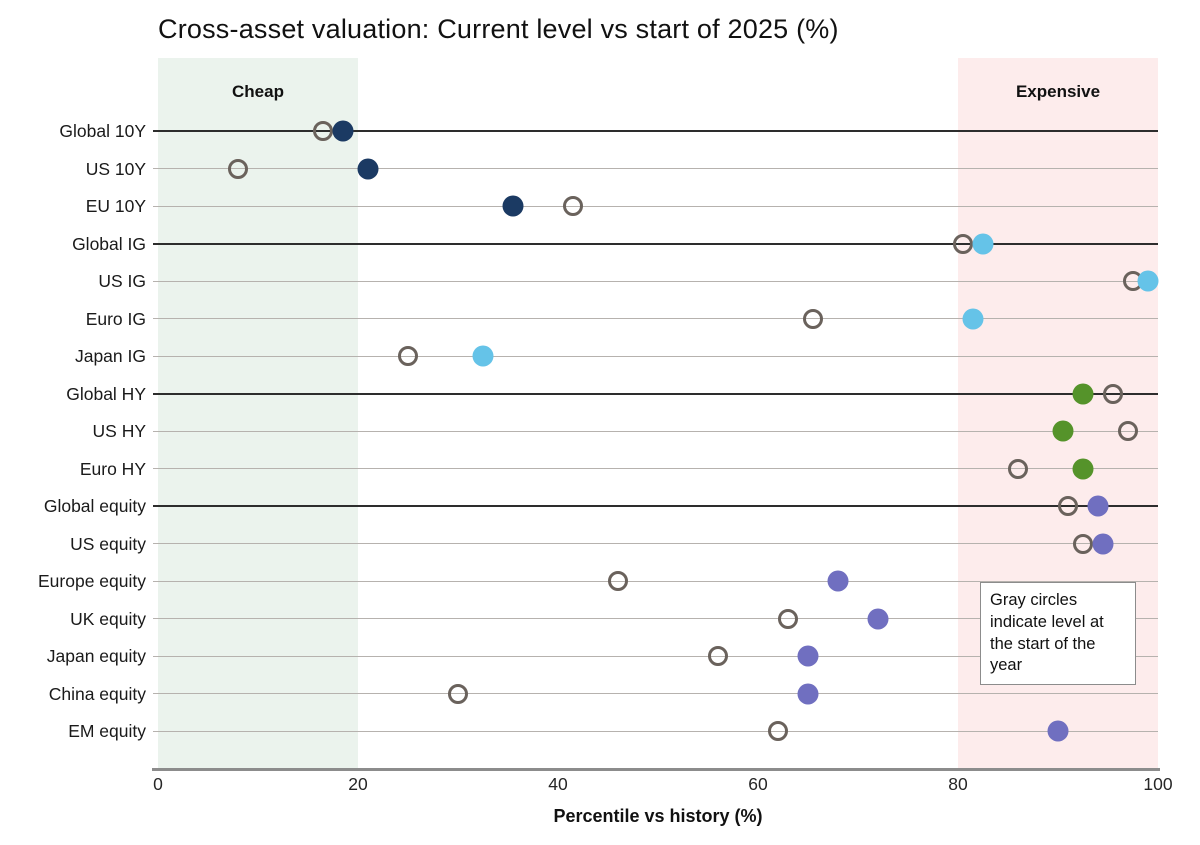  What do you see at coordinates (92, 581) in the screenshot?
I see `row-label: Europe equity` at bounding box center [92, 581].